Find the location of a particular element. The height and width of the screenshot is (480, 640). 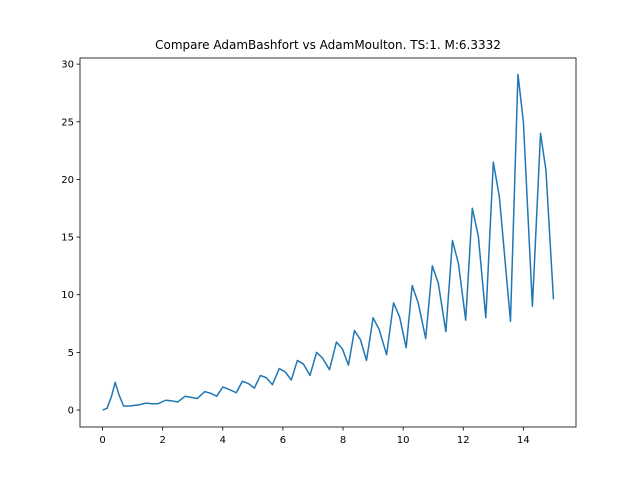

x-tick-label: 4 is located at coordinates (223, 440).